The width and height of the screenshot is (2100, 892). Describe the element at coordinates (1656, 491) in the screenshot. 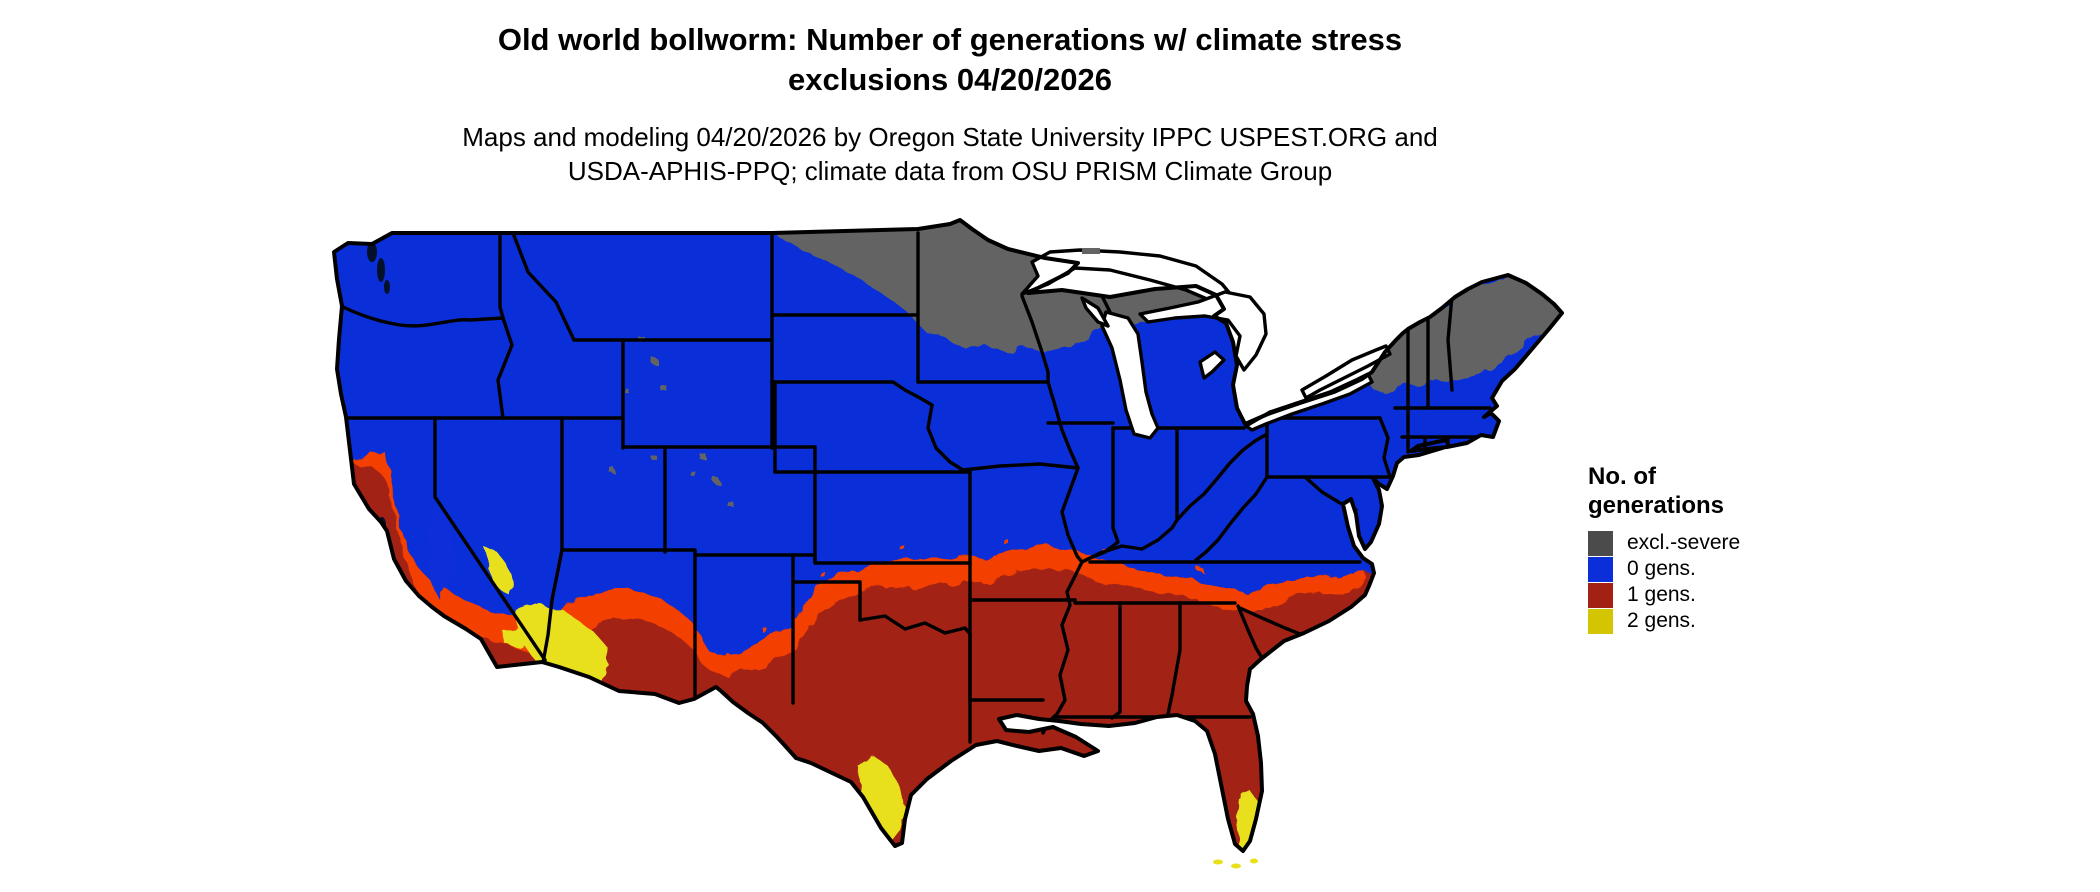

I see `legend-title: No. of generations` at that location.